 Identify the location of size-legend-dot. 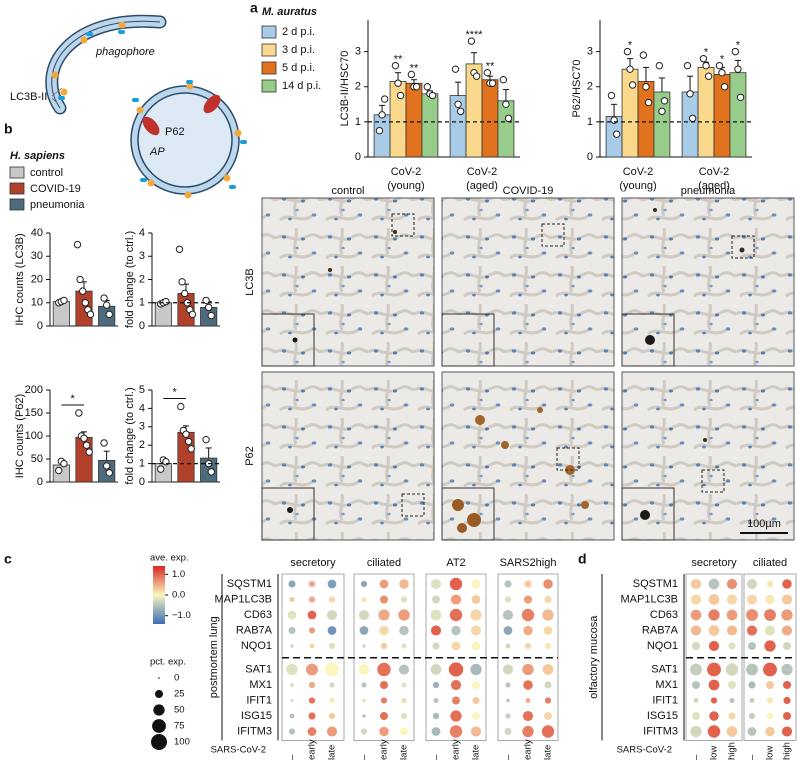
(159, 710).